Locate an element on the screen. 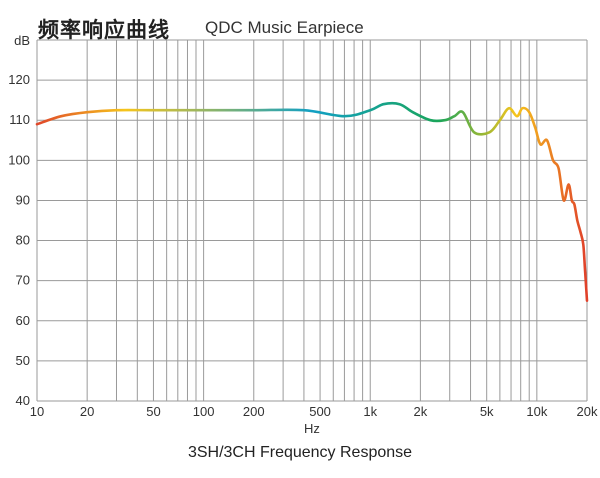 The image size is (600, 478). y-tick-label: 80 is located at coordinates (23, 240).